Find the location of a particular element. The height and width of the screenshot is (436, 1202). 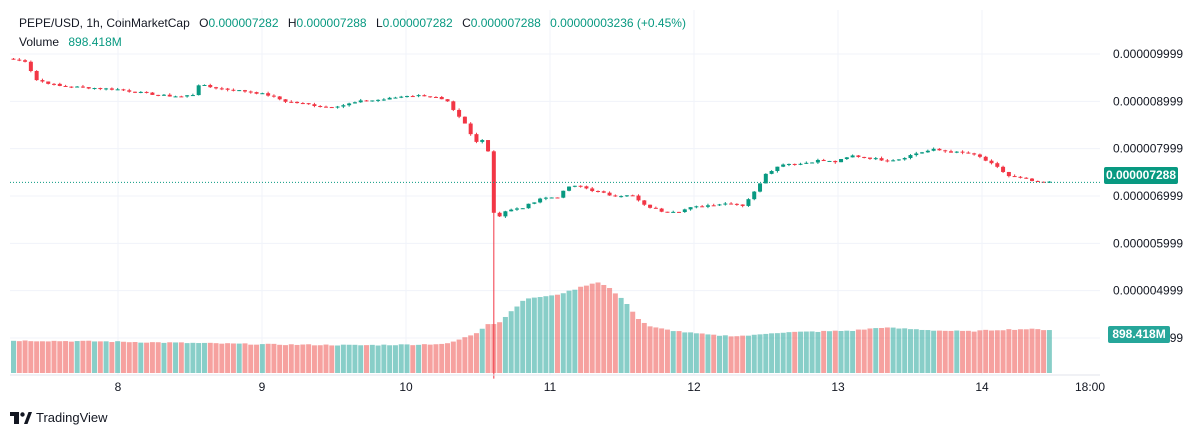

close-label: C is located at coordinates (466, 23).